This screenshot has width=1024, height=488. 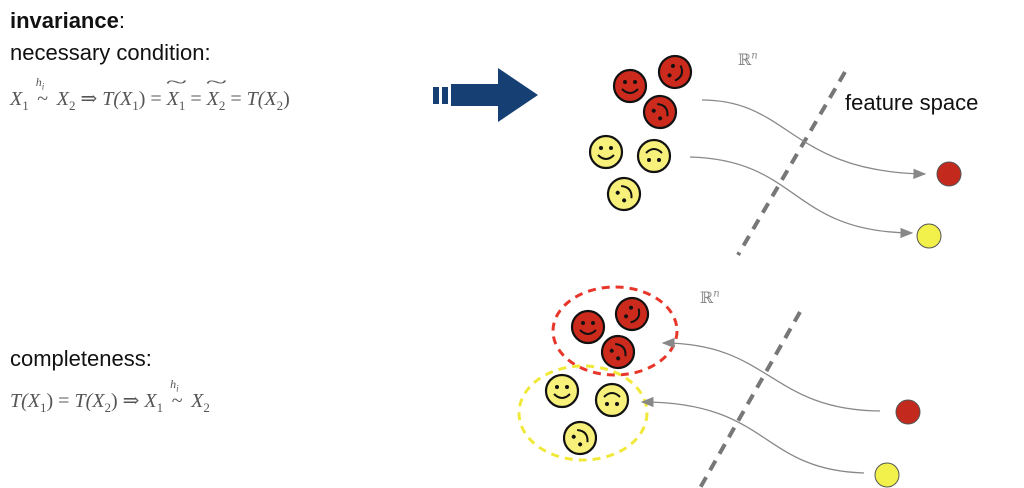 What do you see at coordinates (771, 374) in the screenshot?
I see `bottom-red-mapping-curve` at bounding box center [771, 374].